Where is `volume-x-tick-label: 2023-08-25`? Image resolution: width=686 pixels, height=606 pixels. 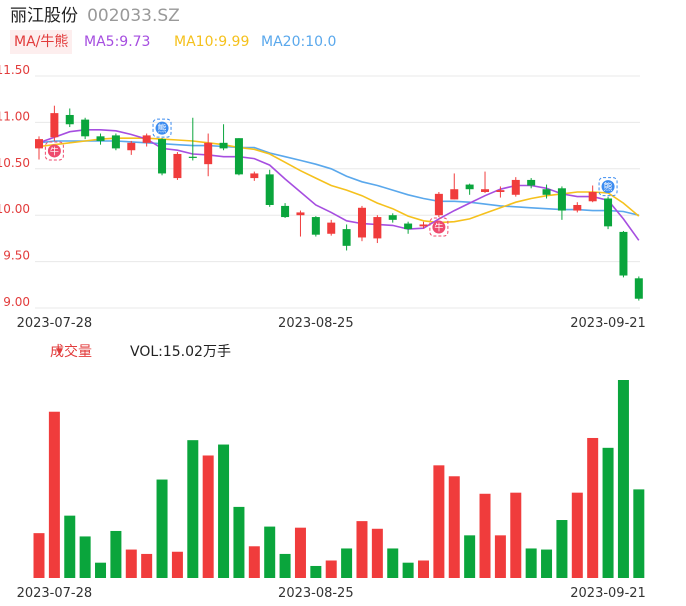
volume-x-tick-label: 2023-08-25 is located at coordinates (316, 593).